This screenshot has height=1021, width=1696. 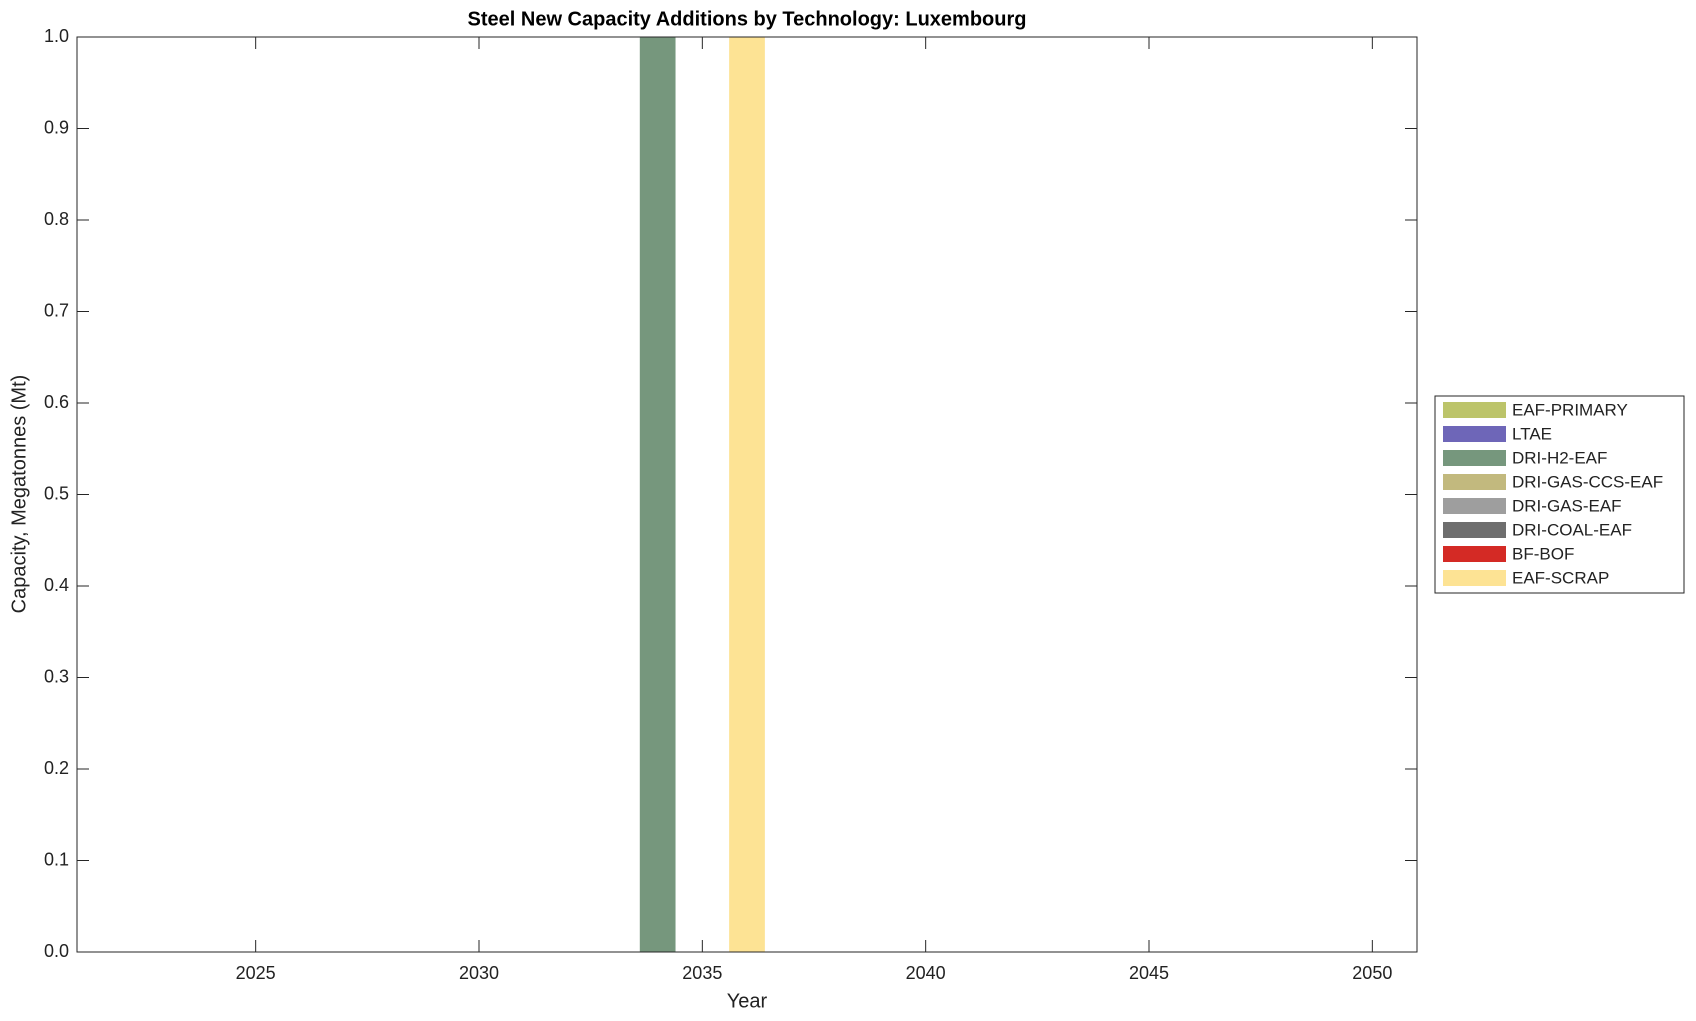 I want to click on x-tick-label: 2025, so click(x=256, y=973).